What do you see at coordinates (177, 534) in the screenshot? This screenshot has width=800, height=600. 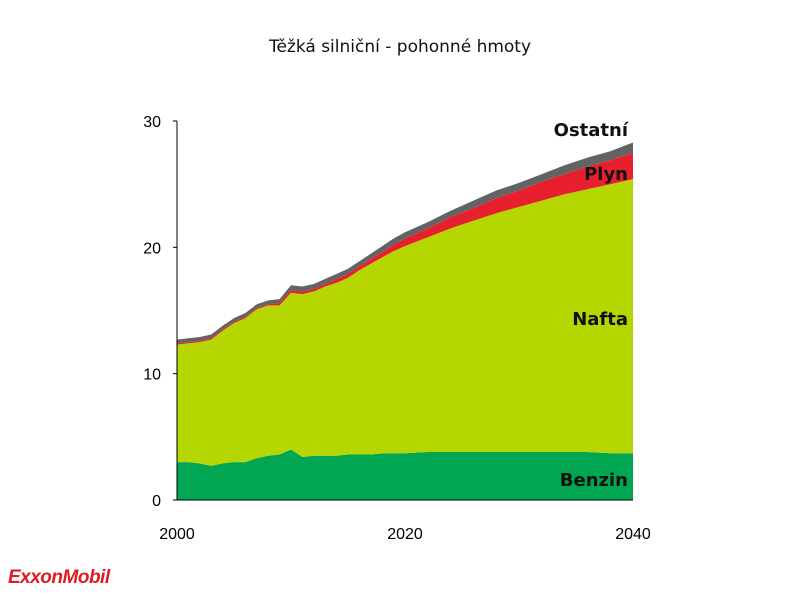 I see `x-tick-label: 2000` at bounding box center [177, 534].